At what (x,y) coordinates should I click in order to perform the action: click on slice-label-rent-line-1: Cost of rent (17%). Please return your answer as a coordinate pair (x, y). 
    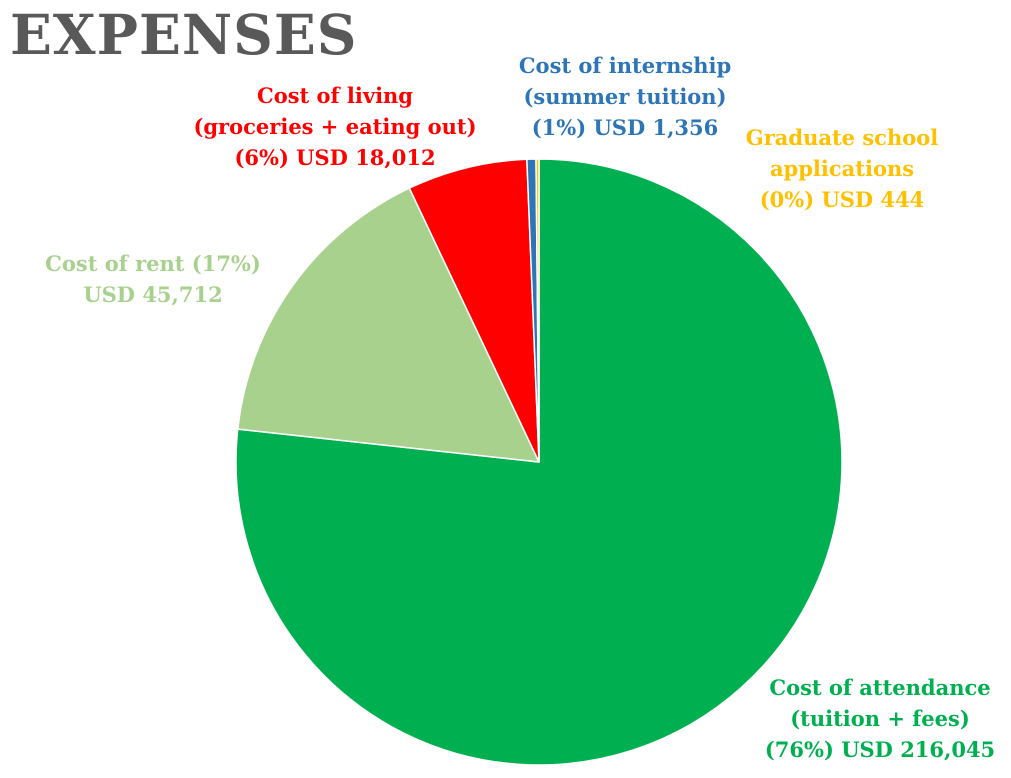
    Looking at the image, I should click on (153, 263).